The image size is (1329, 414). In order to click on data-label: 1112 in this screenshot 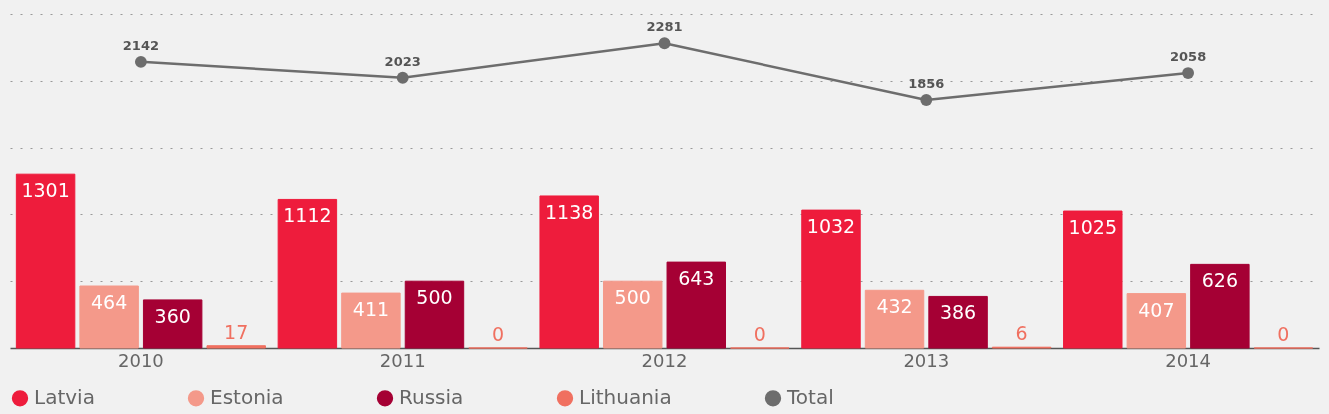, I will do `click(307, 215)`.